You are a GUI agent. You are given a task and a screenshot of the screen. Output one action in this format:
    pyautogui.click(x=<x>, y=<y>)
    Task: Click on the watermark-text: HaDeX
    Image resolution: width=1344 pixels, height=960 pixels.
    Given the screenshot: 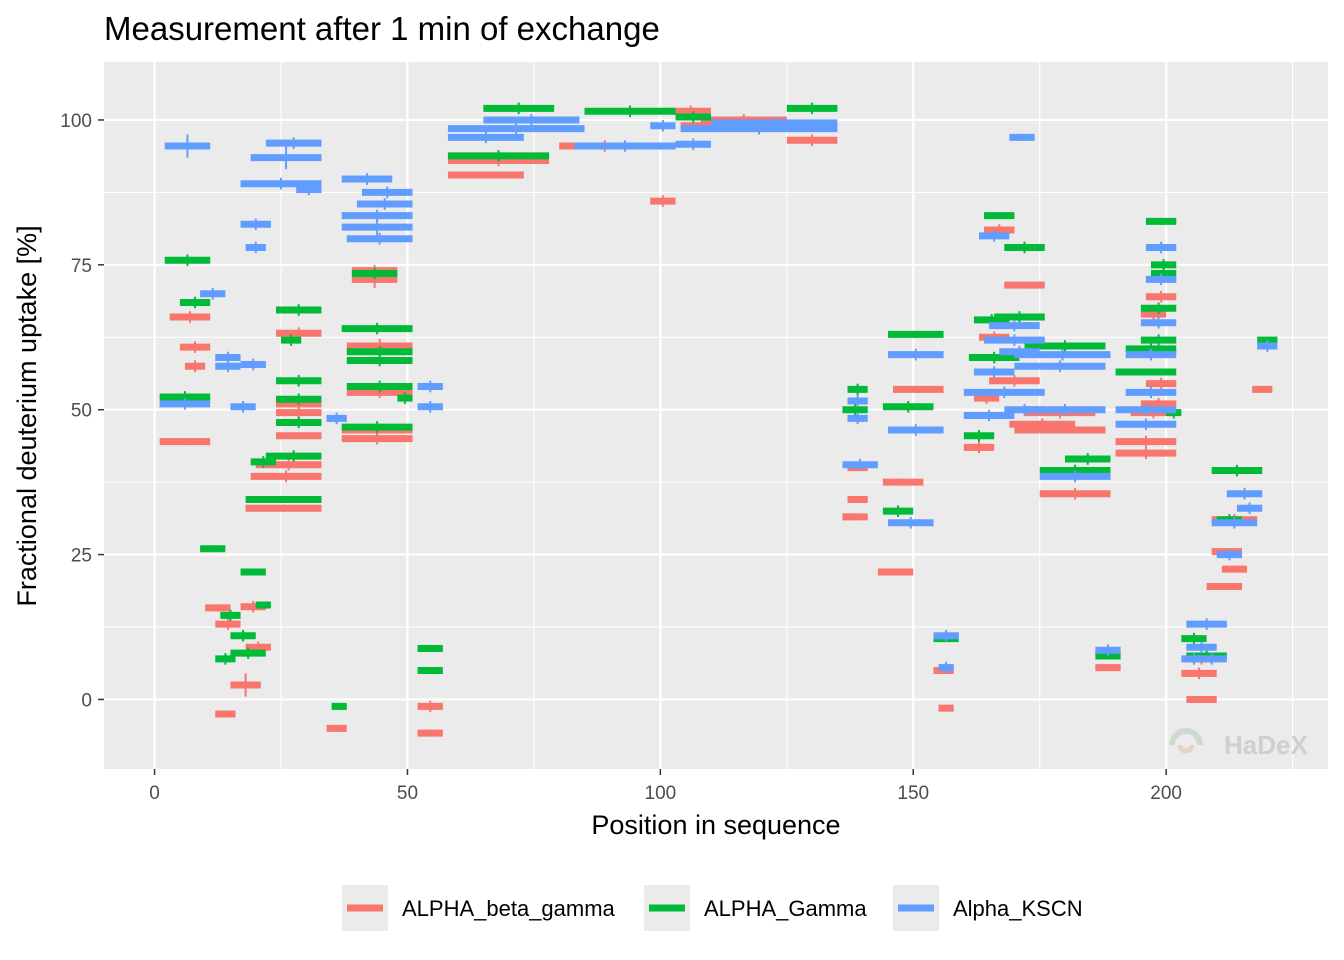 What is the action you would take?
    pyautogui.click(x=1266, y=745)
    